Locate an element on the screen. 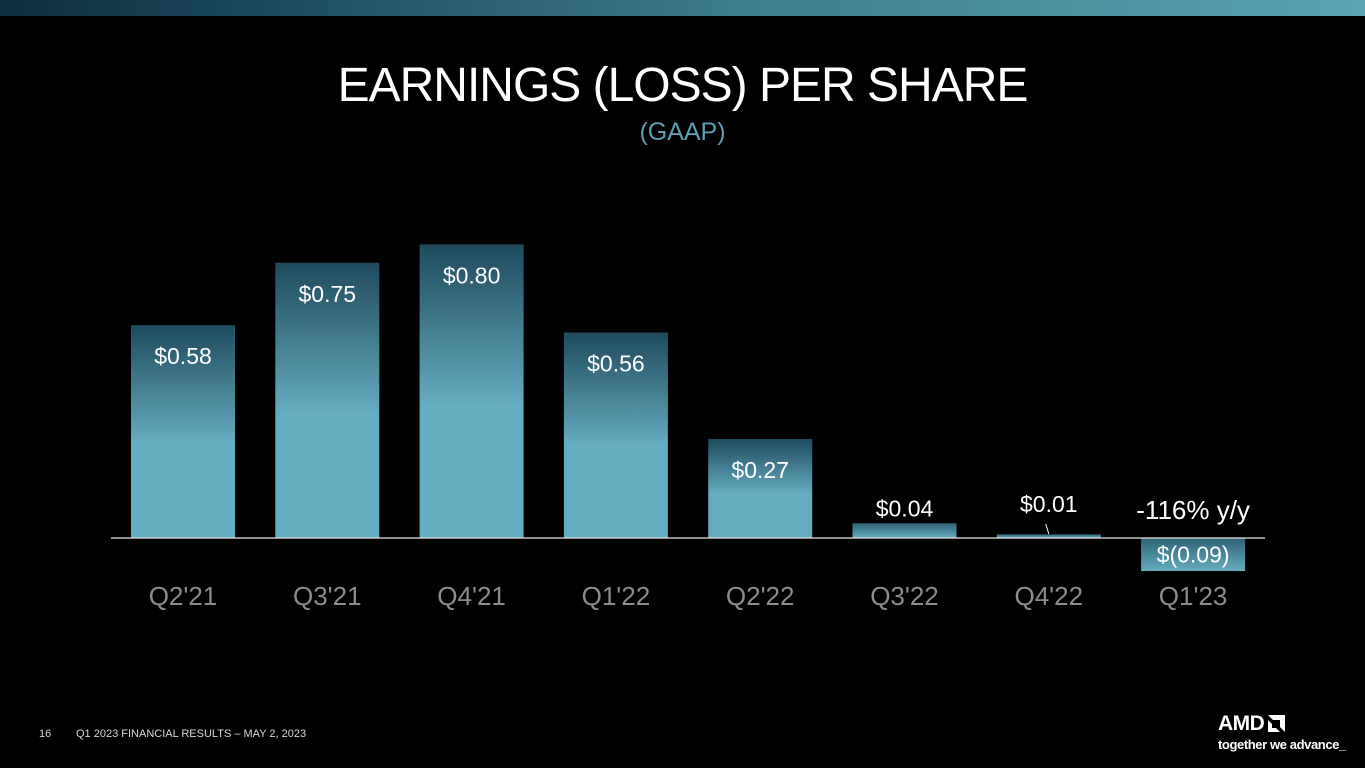 This screenshot has width=1365, height=768. top-accent-bar is located at coordinates (682, 8).